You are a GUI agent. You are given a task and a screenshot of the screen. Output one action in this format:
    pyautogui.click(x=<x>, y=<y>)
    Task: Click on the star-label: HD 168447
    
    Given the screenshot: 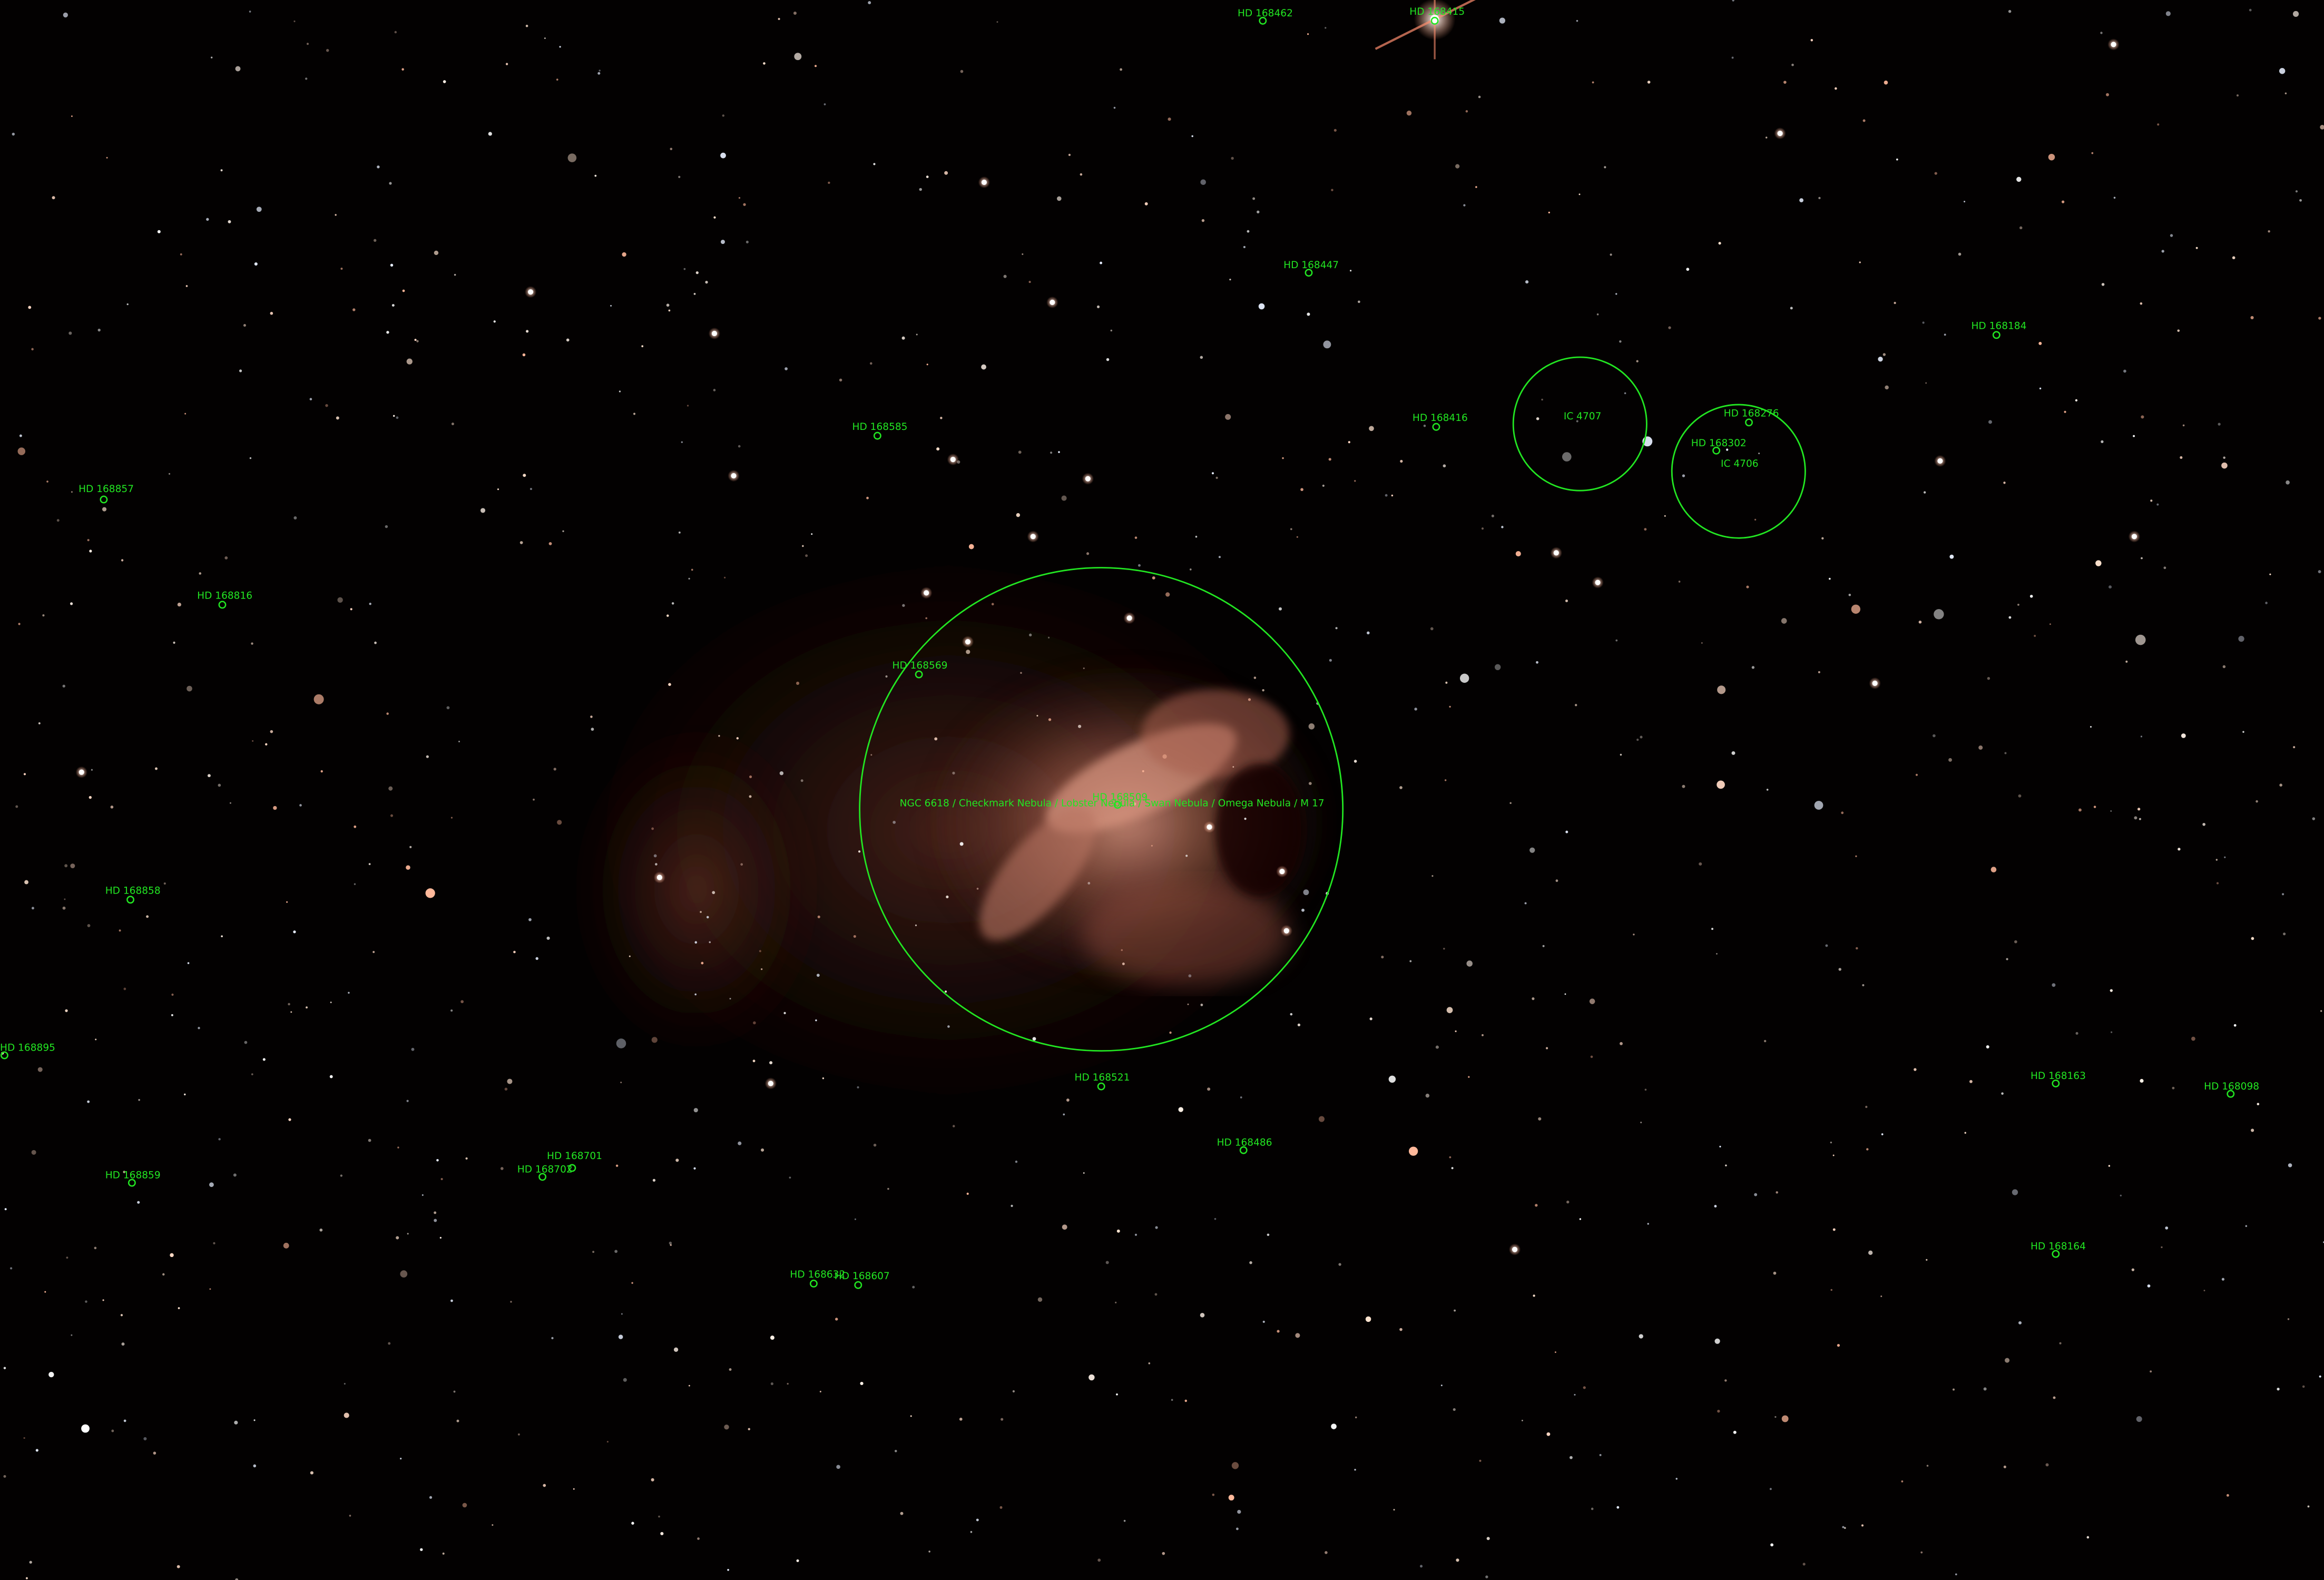 What is the action you would take?
    pyautogui.click(x=1311, y=265)
    